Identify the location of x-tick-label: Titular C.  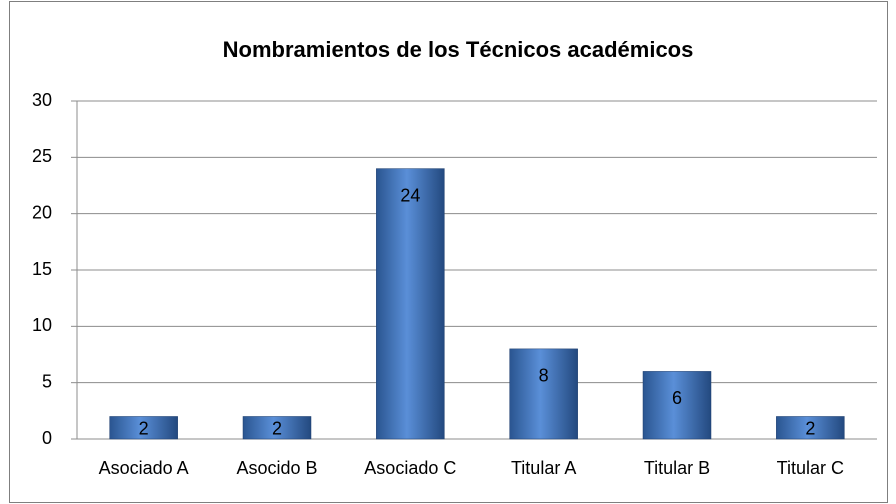
(810, 468).